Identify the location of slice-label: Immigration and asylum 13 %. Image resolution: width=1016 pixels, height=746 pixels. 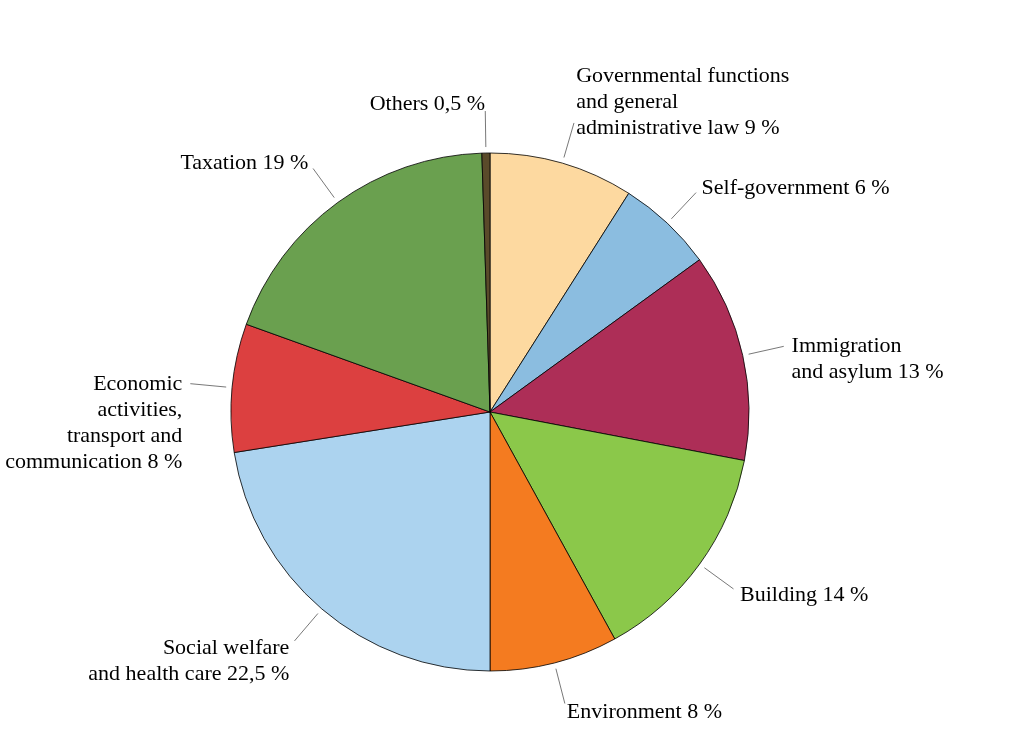
(867, 357).